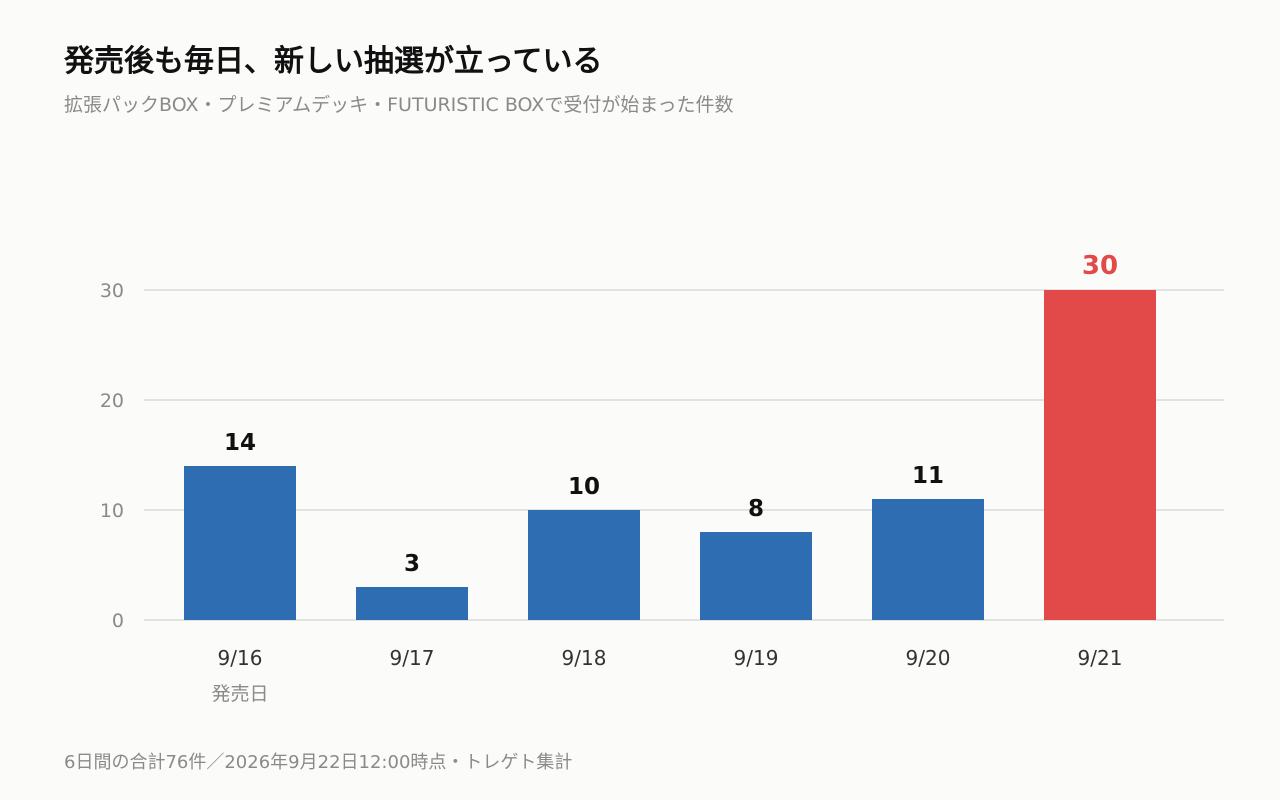 The width and height of the screenshot is (1280, 800). Describe the element at coordinates (584, 658) in the screenshot. I see `x-tick-label: 9/18` at that location.